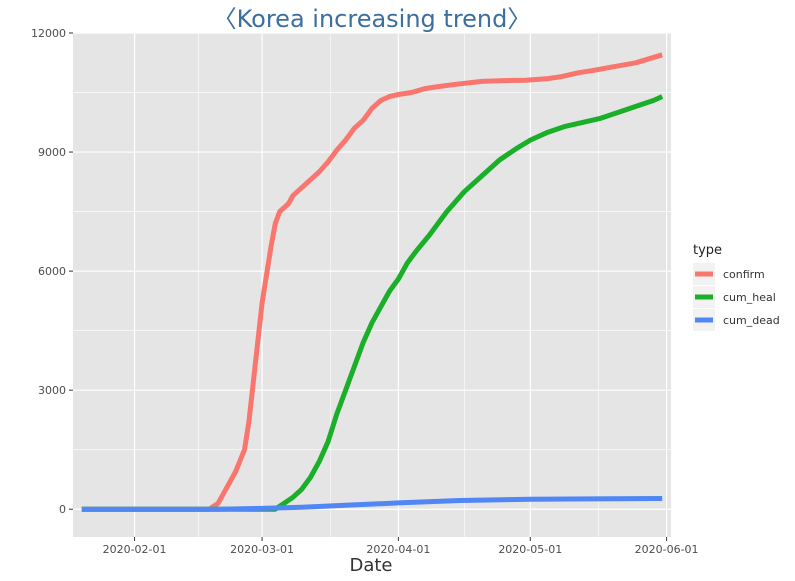 The width and height of the screenshot is (795, 581). What do you see at coordinates (48, 33) in the screenshot?
I see `y-tick-label: 12000` at bounding box center [48, 33].